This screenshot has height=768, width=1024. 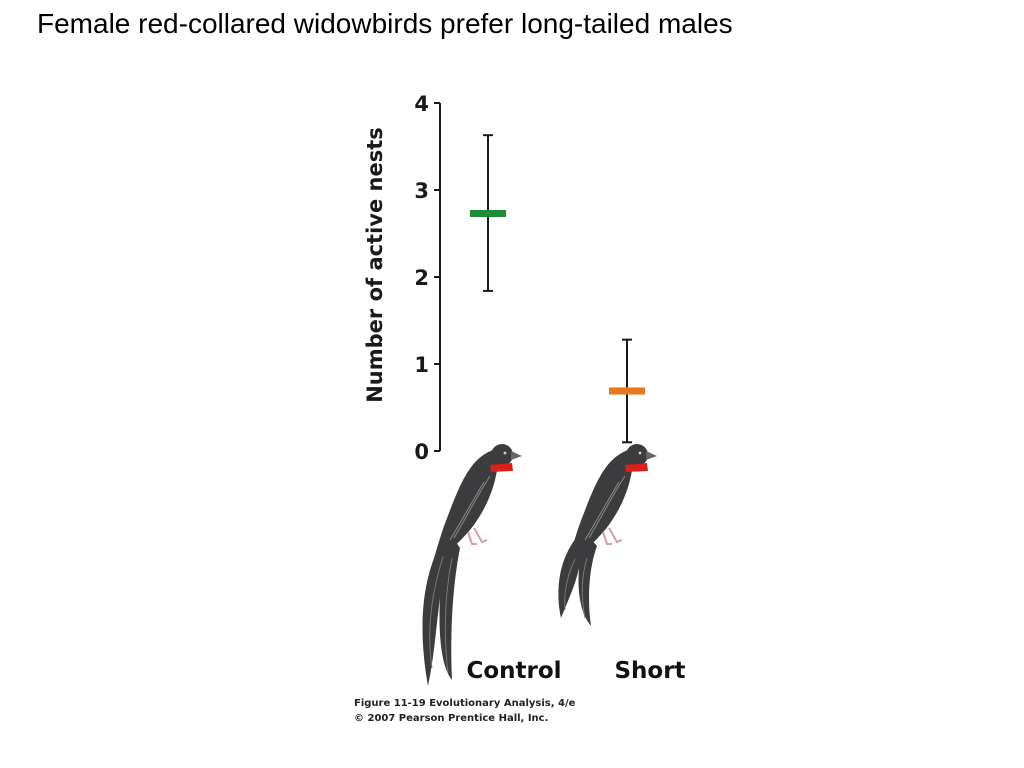 I want to click on widowbird-short-tail-icon, so click(x=608, y=534).